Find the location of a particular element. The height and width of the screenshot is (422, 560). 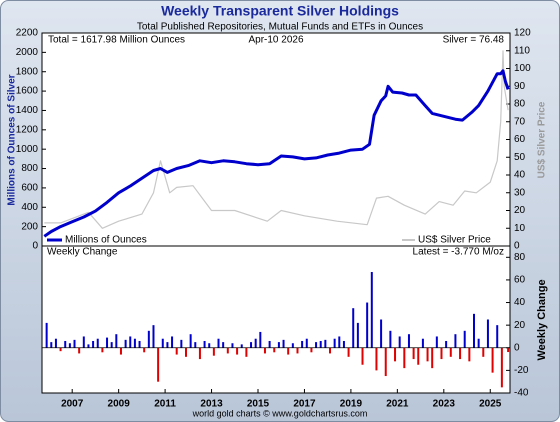

annotation: Apr-10 2026 is located at coordinates (275, 40).